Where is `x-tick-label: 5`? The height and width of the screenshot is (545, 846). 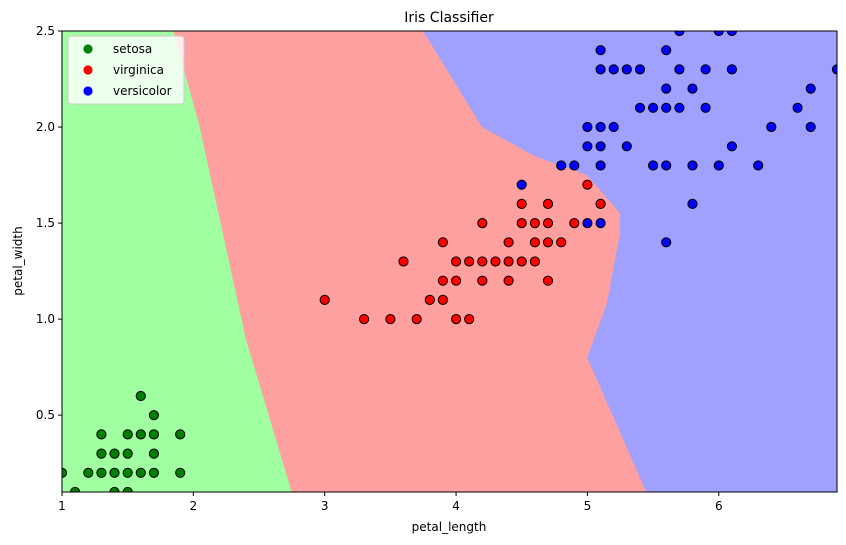
x-tick-label: 5 is located at coordinates (588, 506).